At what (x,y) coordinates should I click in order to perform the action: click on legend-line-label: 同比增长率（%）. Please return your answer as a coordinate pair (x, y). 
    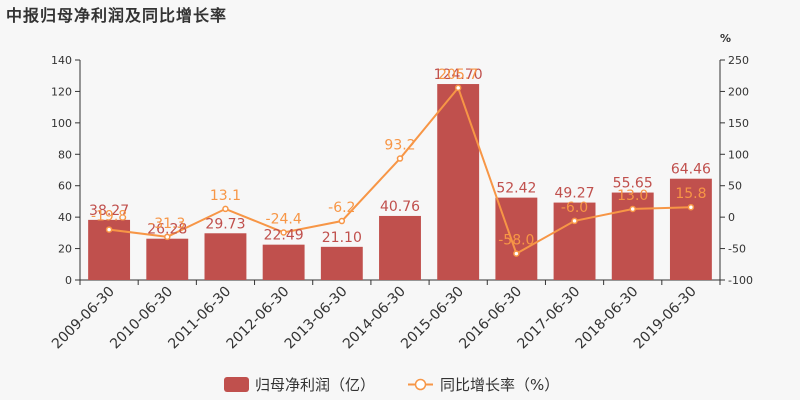
    Looking at the image, I should click on (499, 385).